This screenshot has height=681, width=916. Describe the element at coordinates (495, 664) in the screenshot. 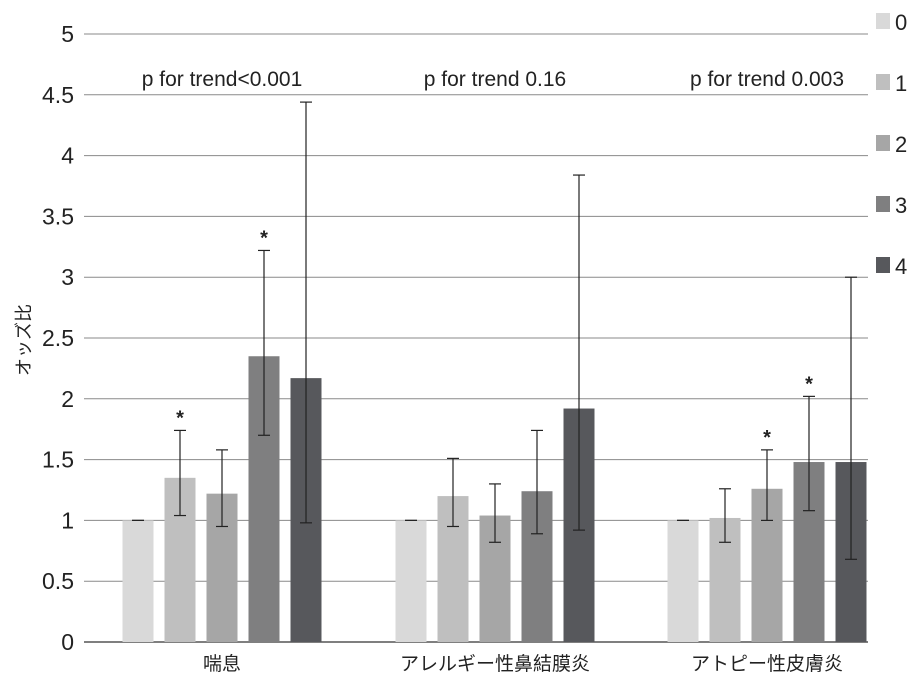

I see `category-label: アレルギー性鼻結膜炎` at that location.